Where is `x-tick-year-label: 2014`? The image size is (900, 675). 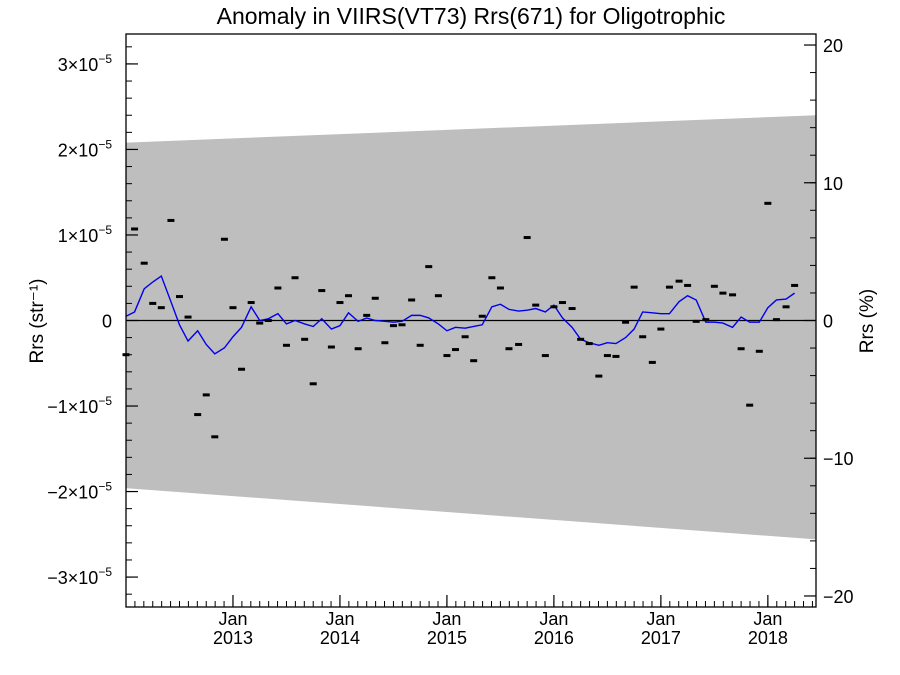
x-tick-year-label: 2014 is located at coordinates (340, 638).